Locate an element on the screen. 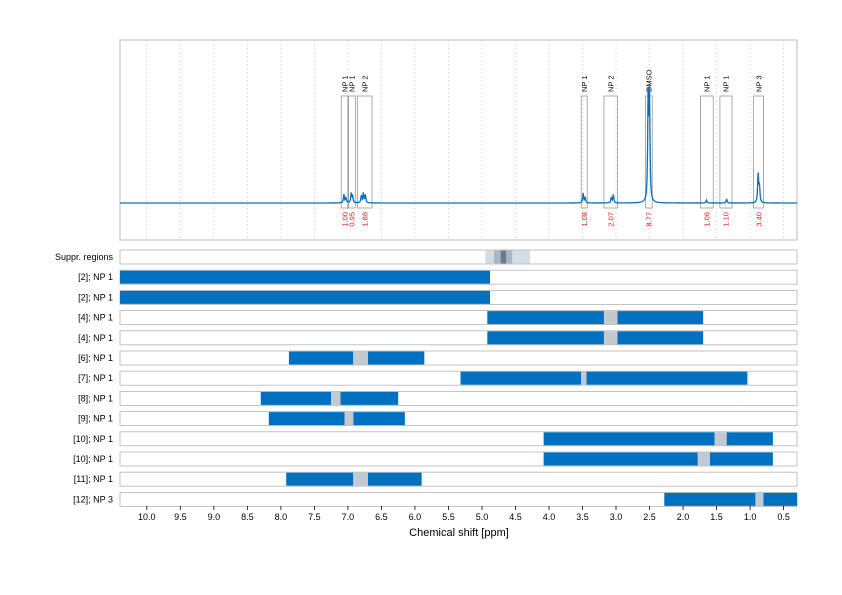 The width and height of the screenshot is (842, 595). x-tick-label: 3.5 is located at coordinates (582, 517).